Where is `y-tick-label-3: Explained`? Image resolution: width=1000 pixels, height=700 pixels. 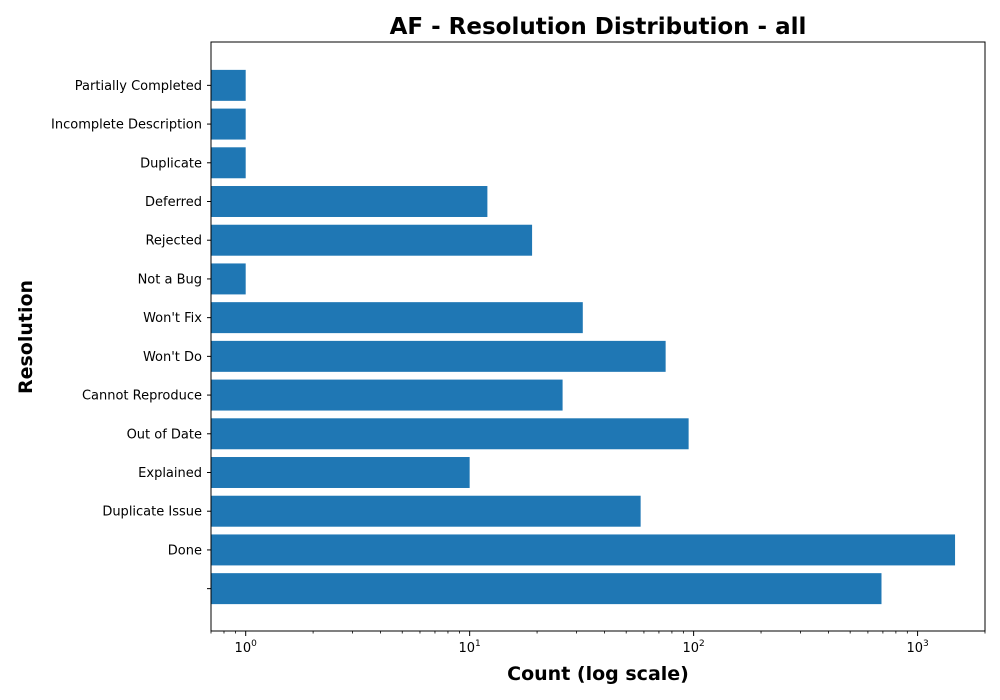 y-tick-label-3: Explained is located at coordinates (170, 473).